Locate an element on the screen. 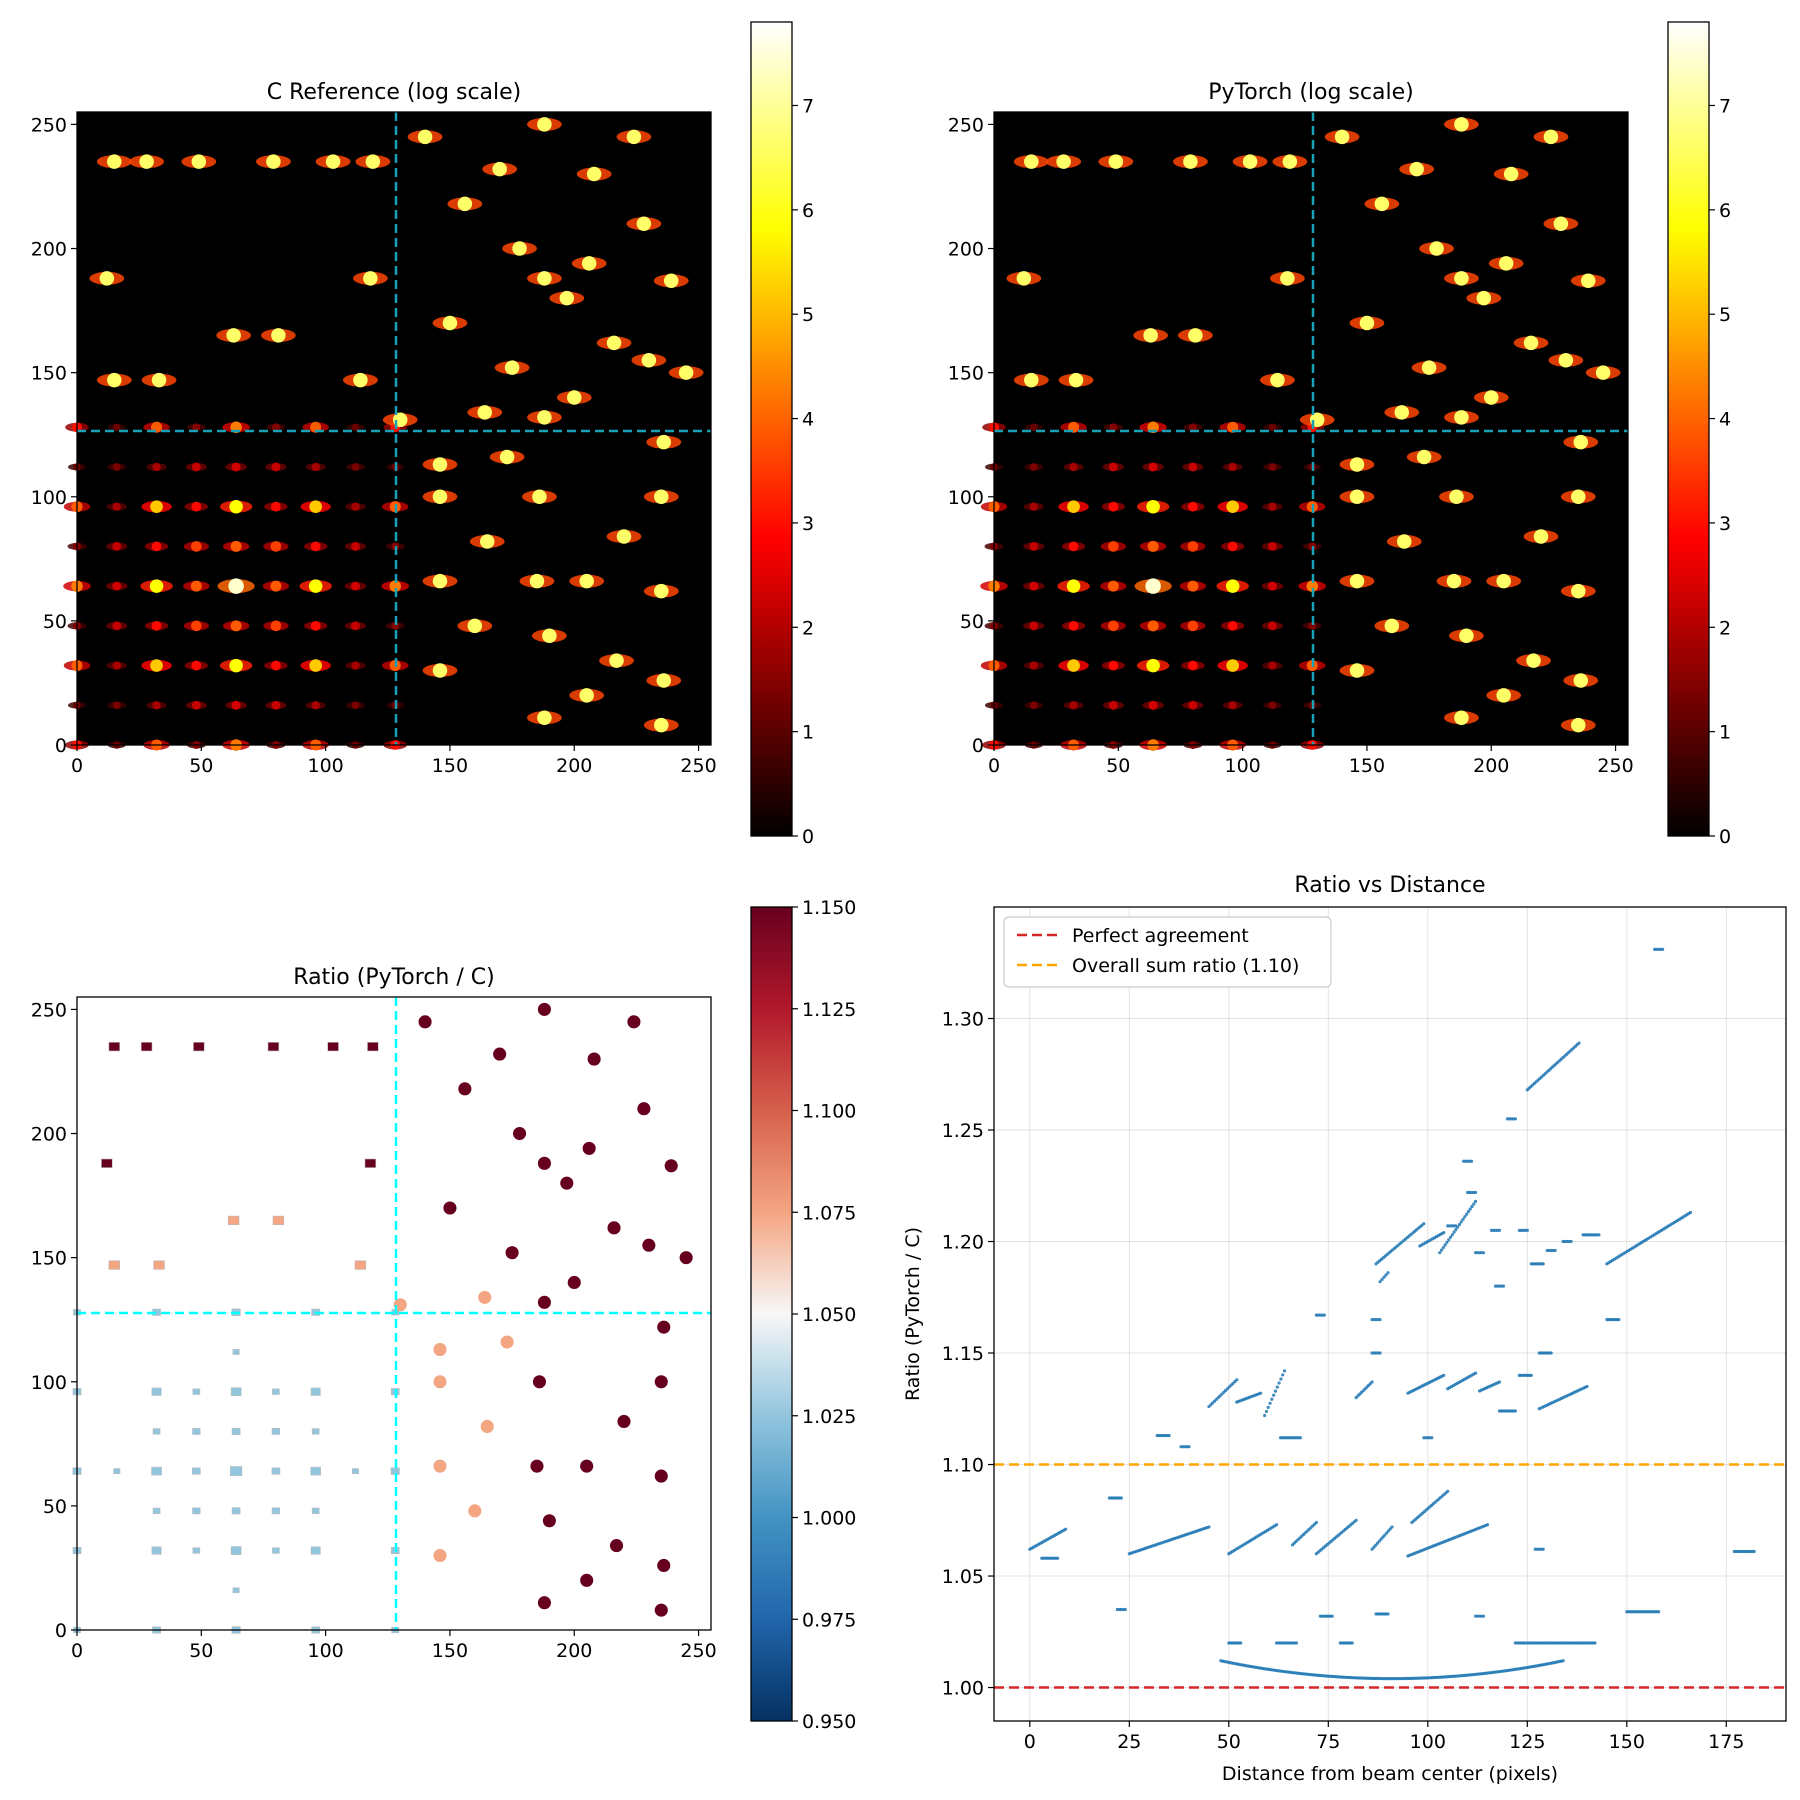 This screenshot has width=1800, height=1800. colorbar-tick-label: 1.050 is located at coordinates (829, 1315).